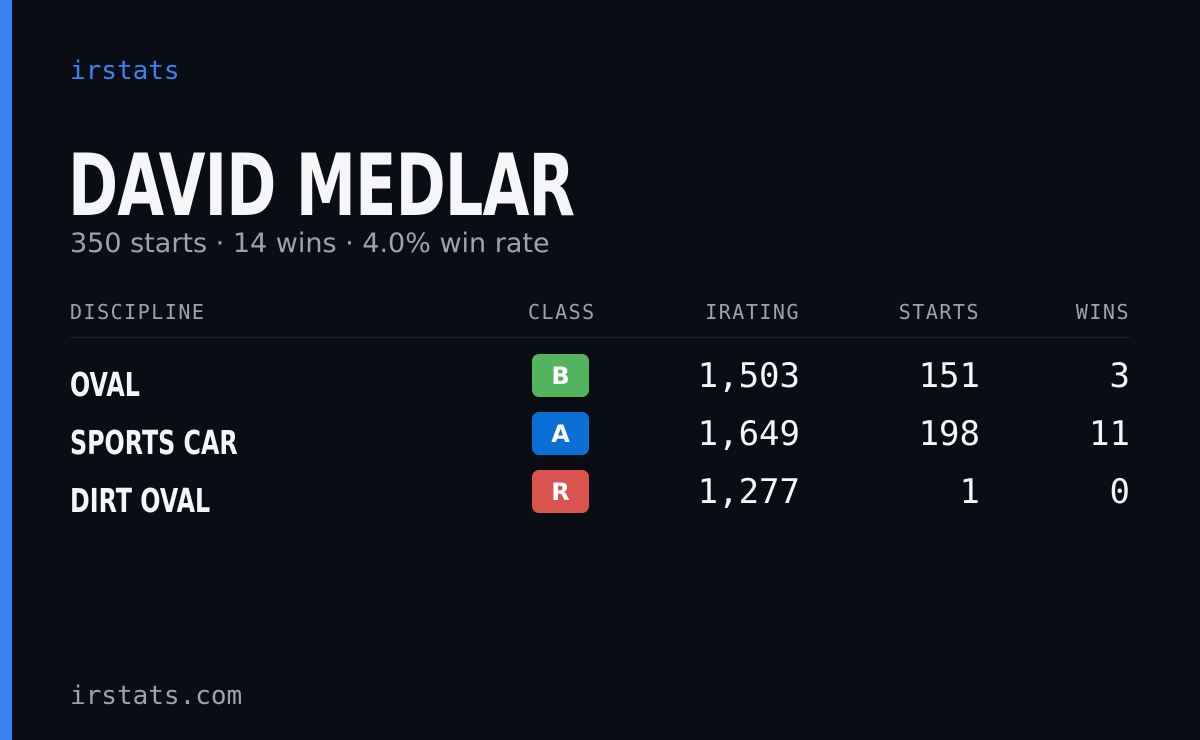 This screenshot has height=740, width=1200. I want to click on column-header: IRATING, so click(752, 312).